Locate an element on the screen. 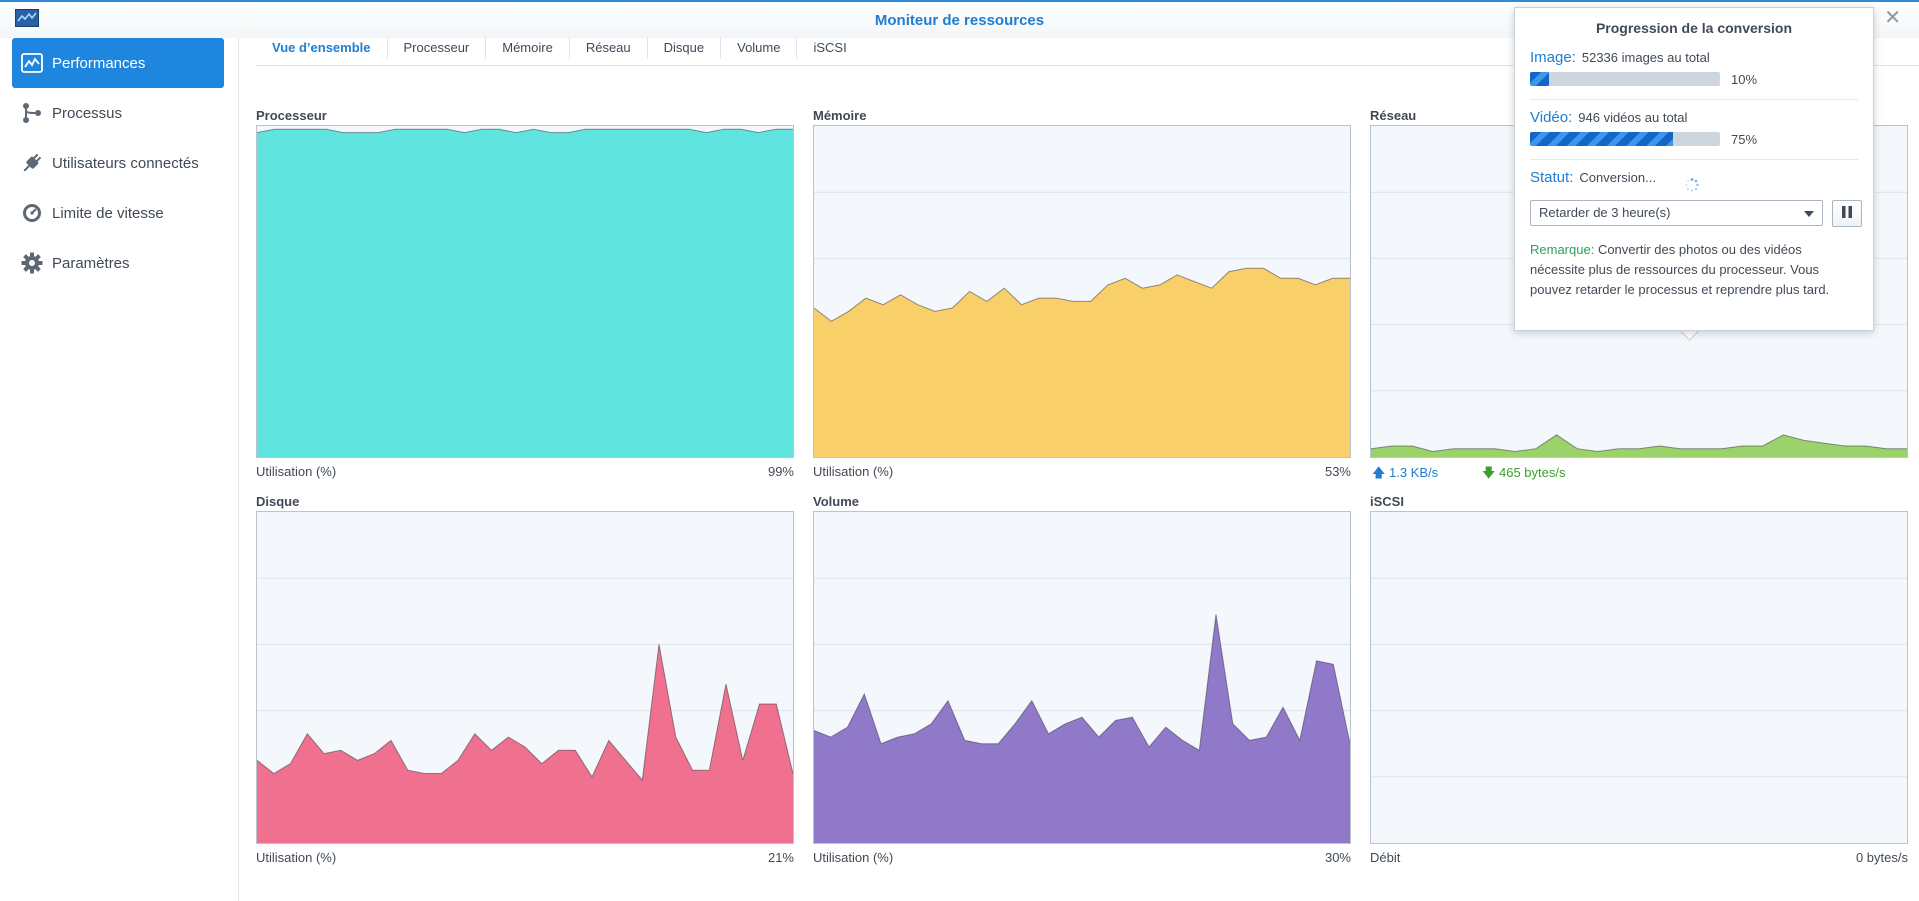 This screenshot has width=1919, height=901. image-label: Image: is located at coordinates (1553, 57).